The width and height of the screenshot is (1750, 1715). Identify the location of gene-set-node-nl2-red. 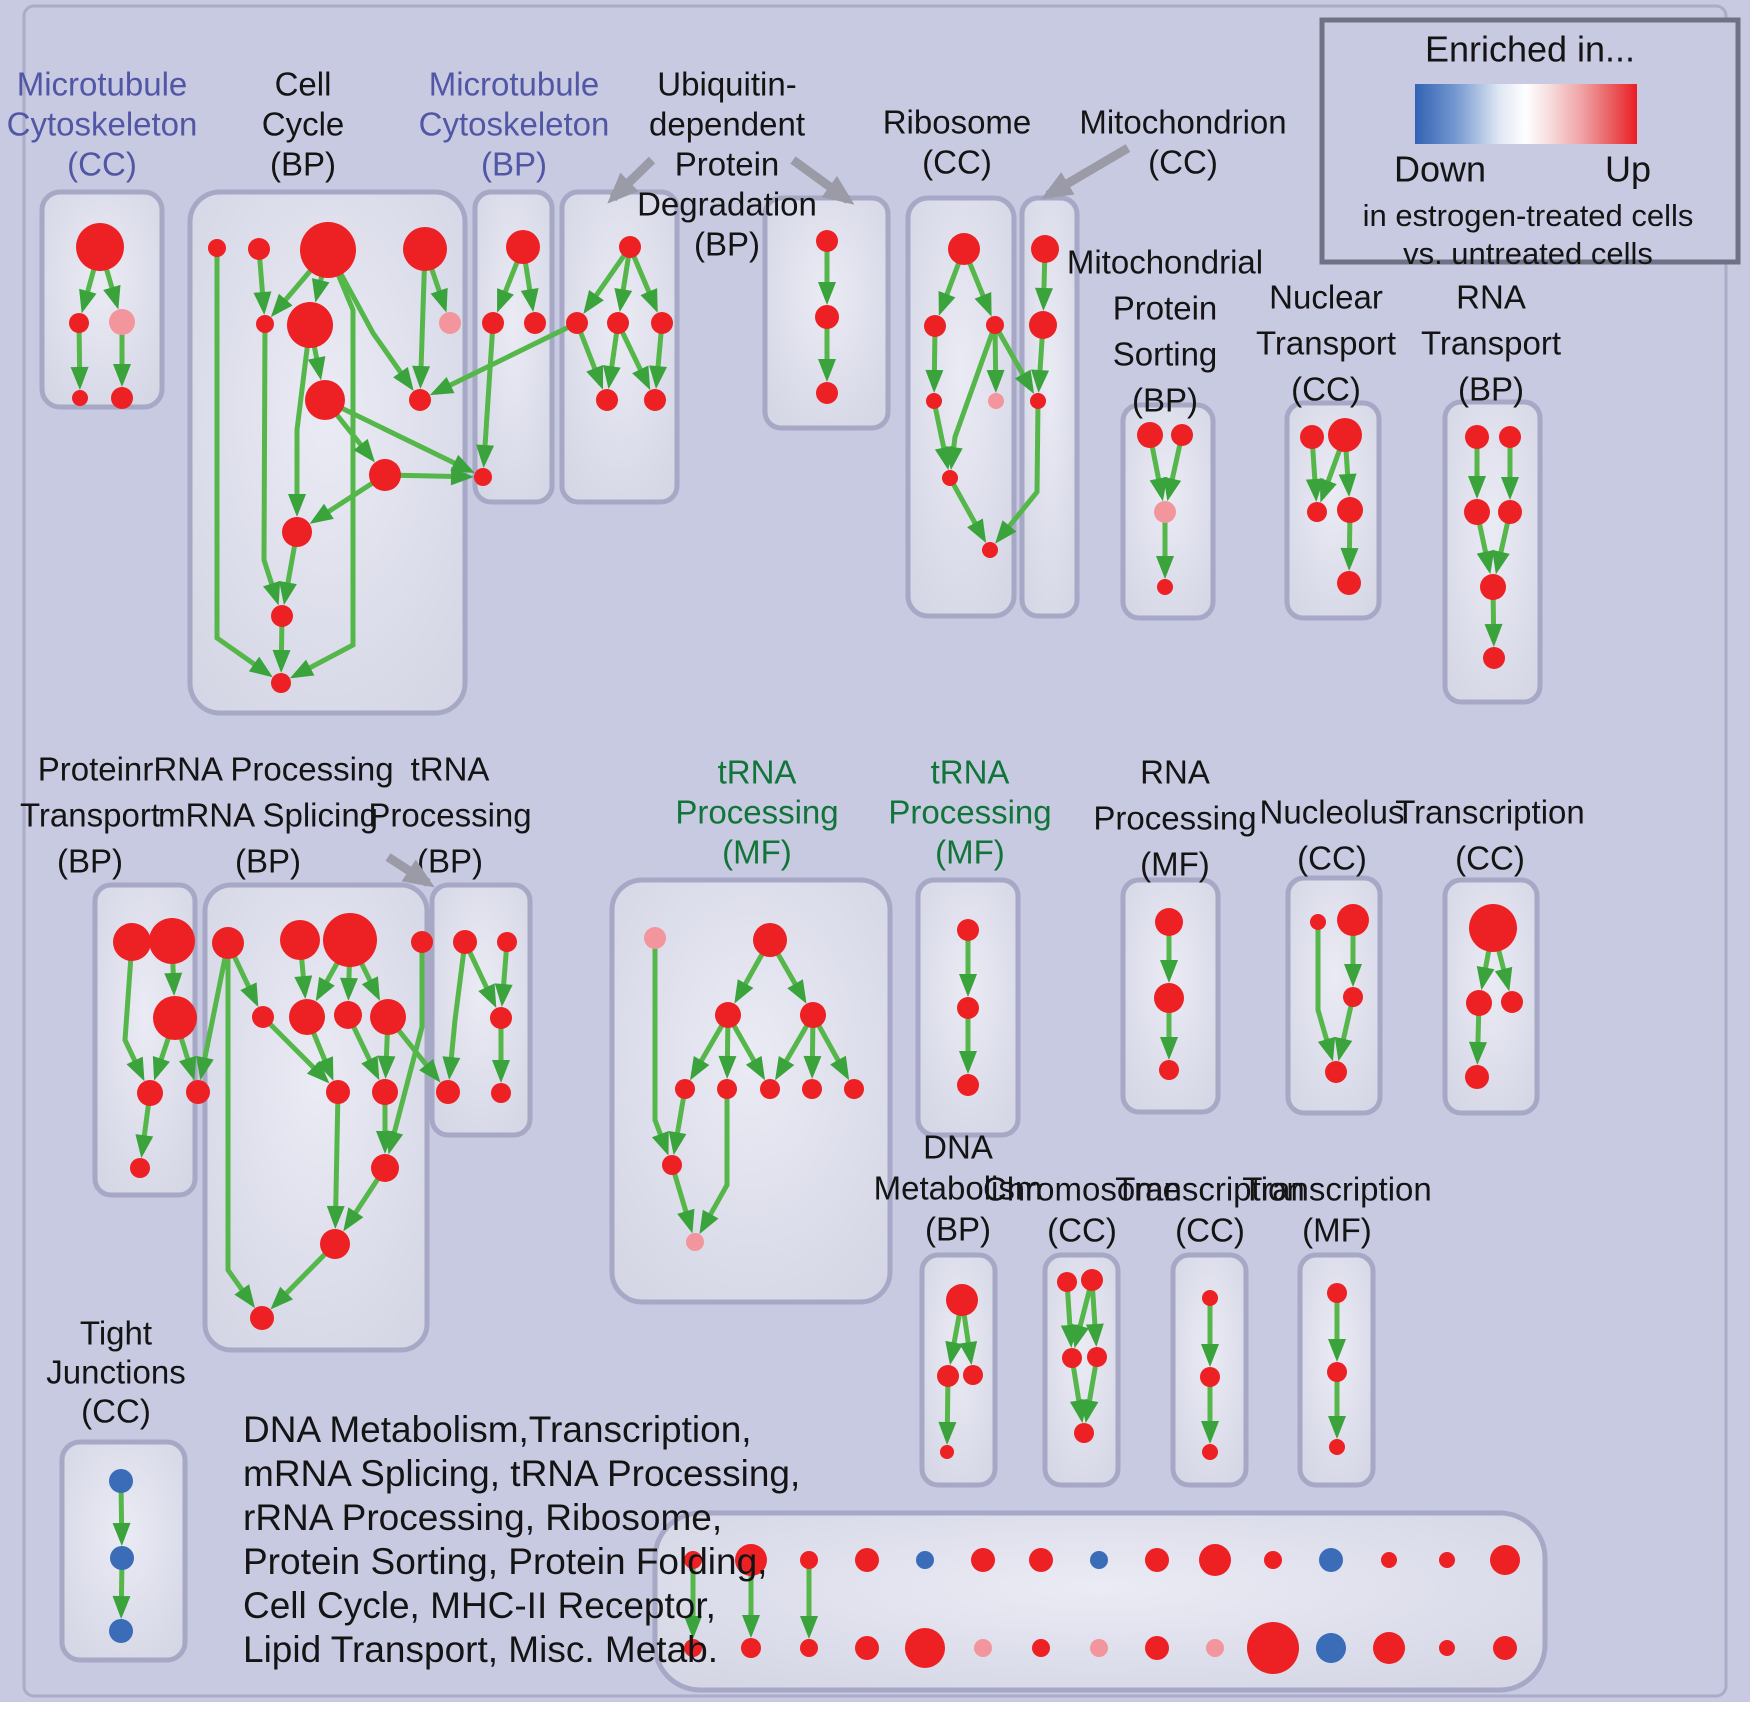
(1353, 997).